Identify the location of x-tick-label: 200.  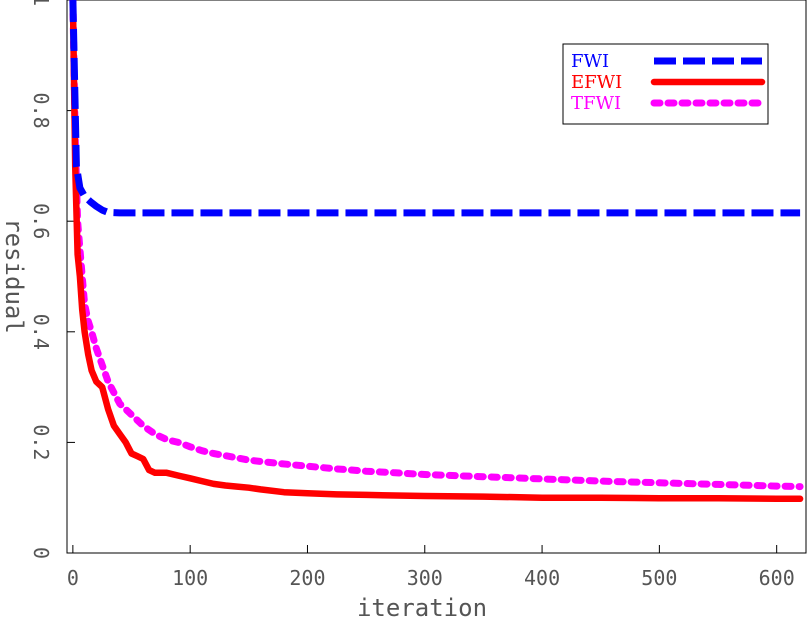
(307, 578).